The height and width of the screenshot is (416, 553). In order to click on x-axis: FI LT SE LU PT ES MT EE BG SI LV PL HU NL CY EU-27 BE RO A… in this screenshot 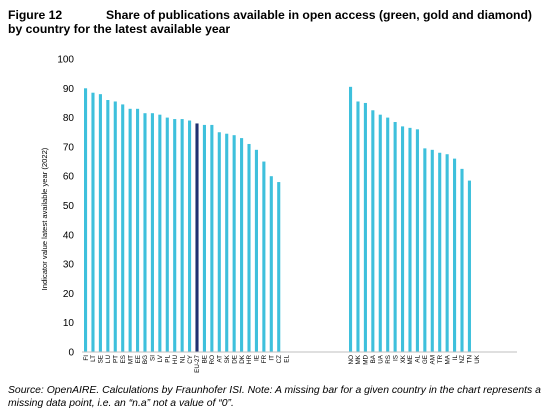, I will do `click(299, 362)`.